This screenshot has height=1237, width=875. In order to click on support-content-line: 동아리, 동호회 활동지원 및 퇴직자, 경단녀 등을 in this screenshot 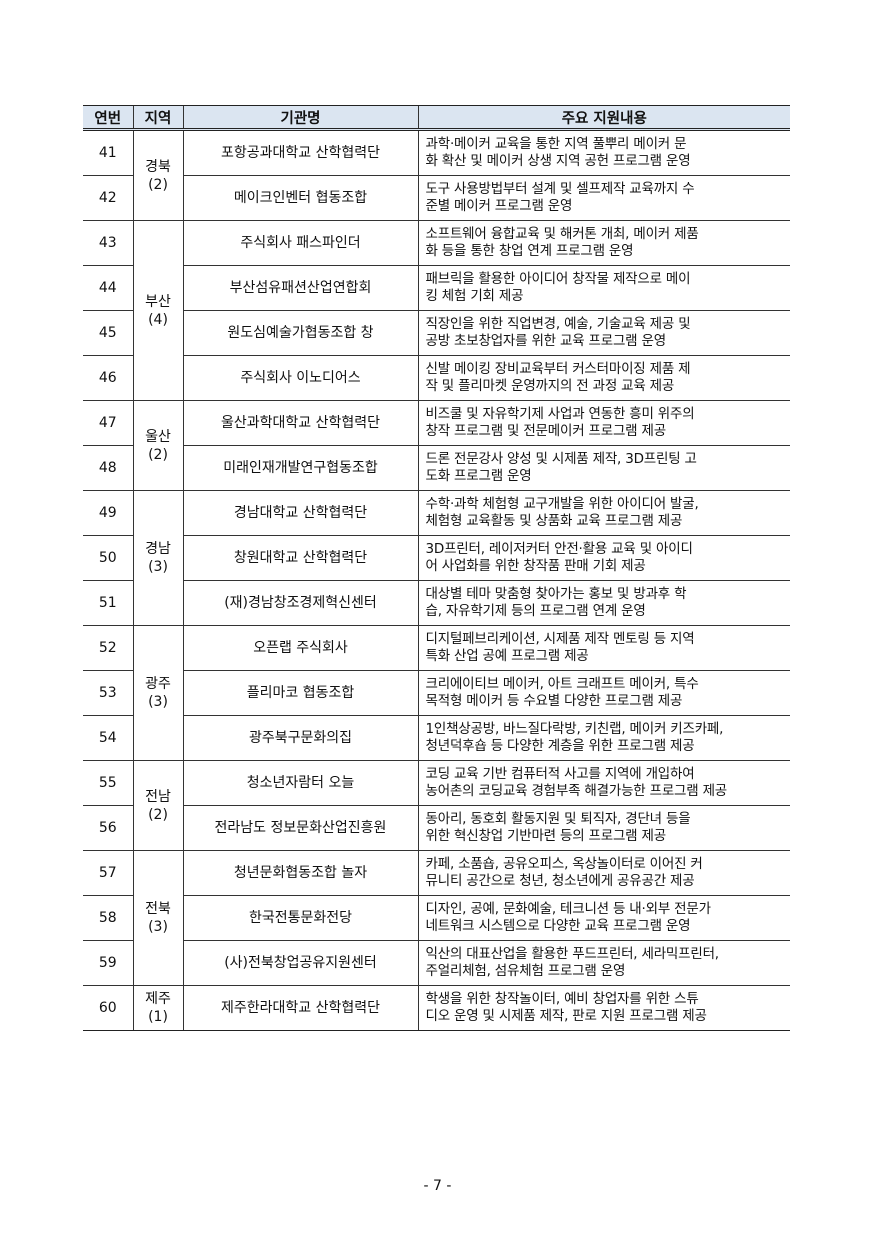, I will do `click(558, 819)`.